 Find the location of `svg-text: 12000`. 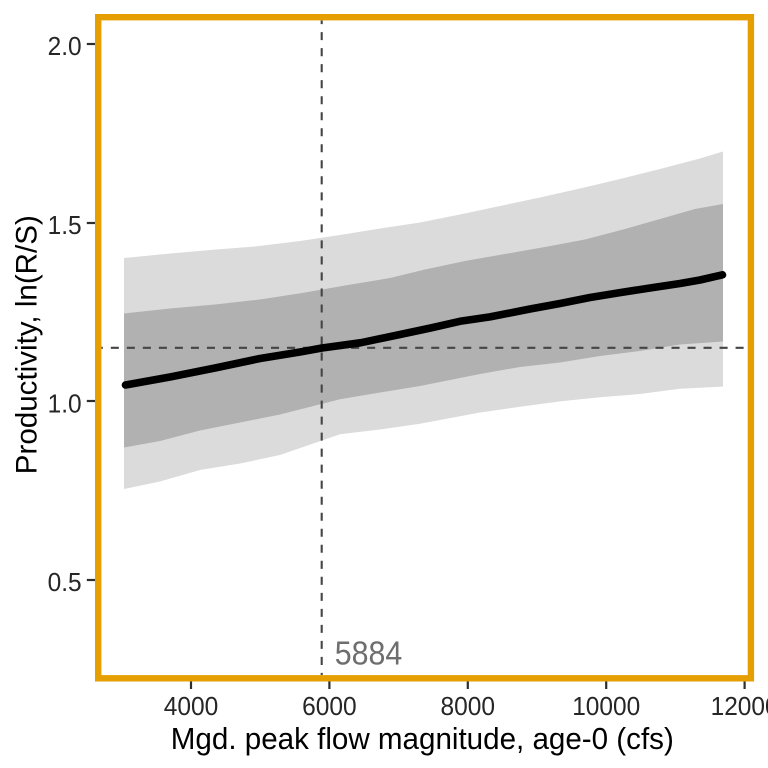

svg-text: 12000 is located at coordinates (739, 706).